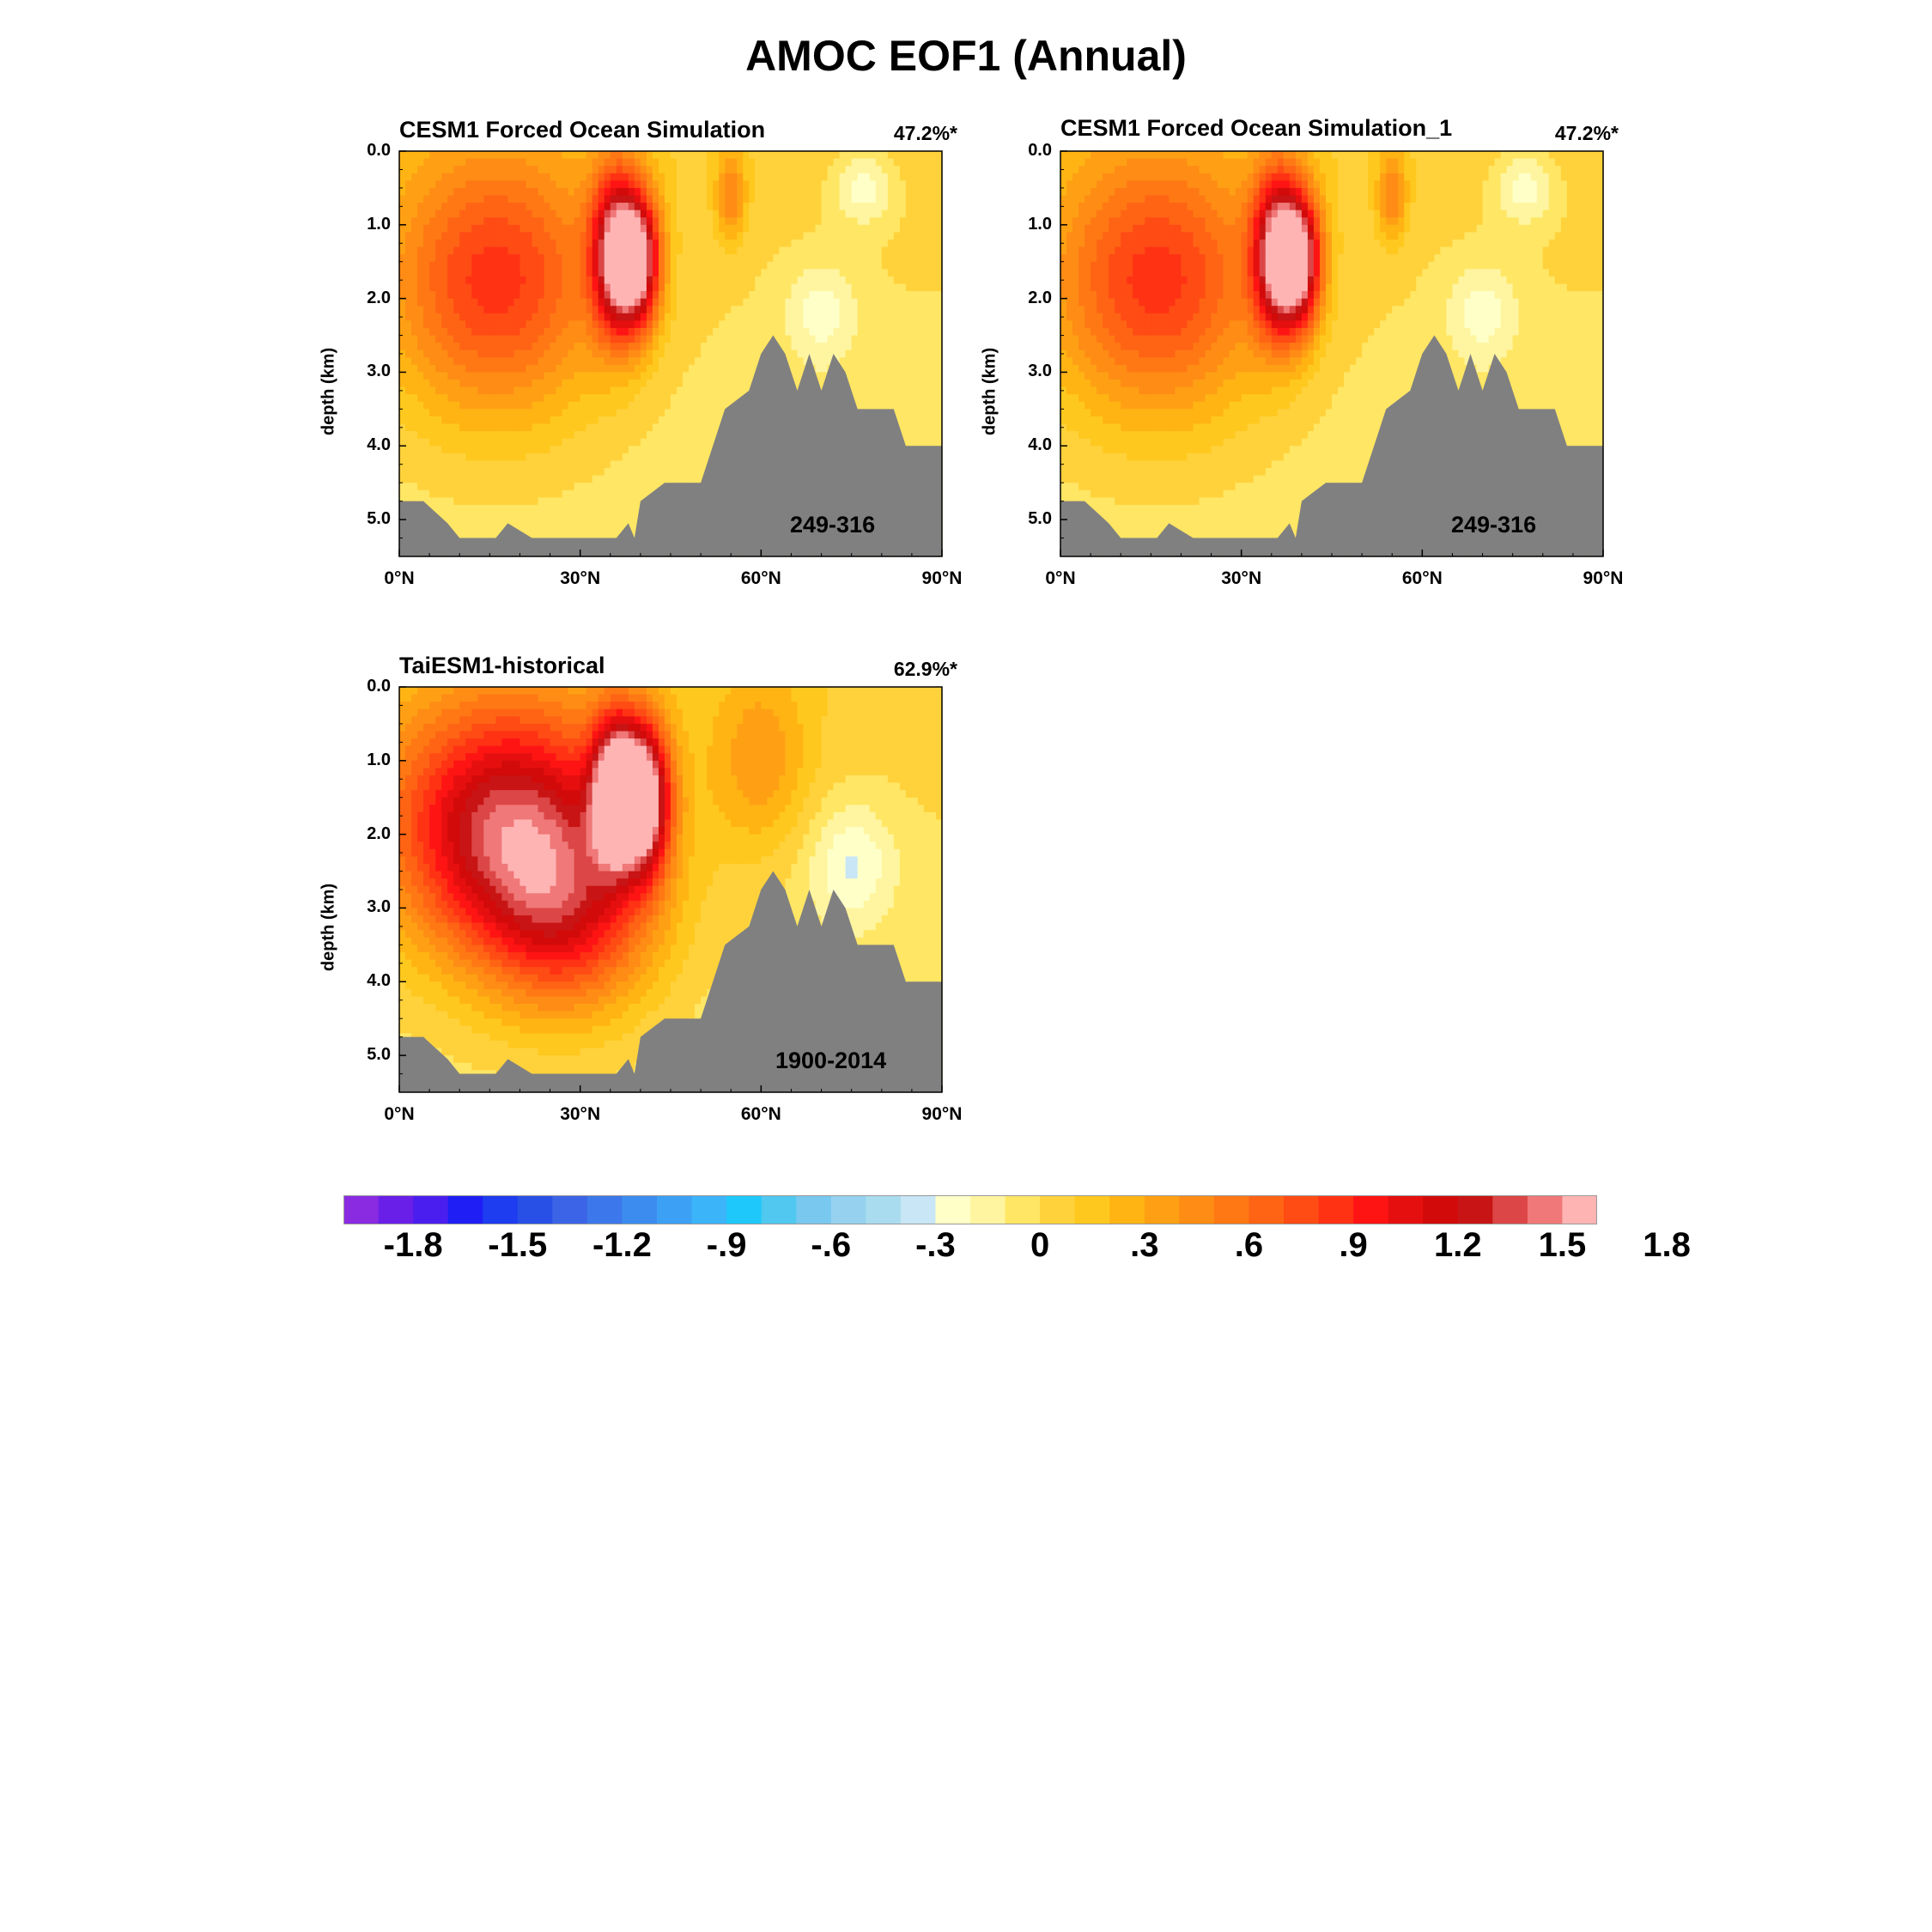 The width and height of the screenshot is (1932, 1932). Describe the element at coordinates (1667, 1245) in the screenshot. I see `colorbar-label: 1.8` at that location.